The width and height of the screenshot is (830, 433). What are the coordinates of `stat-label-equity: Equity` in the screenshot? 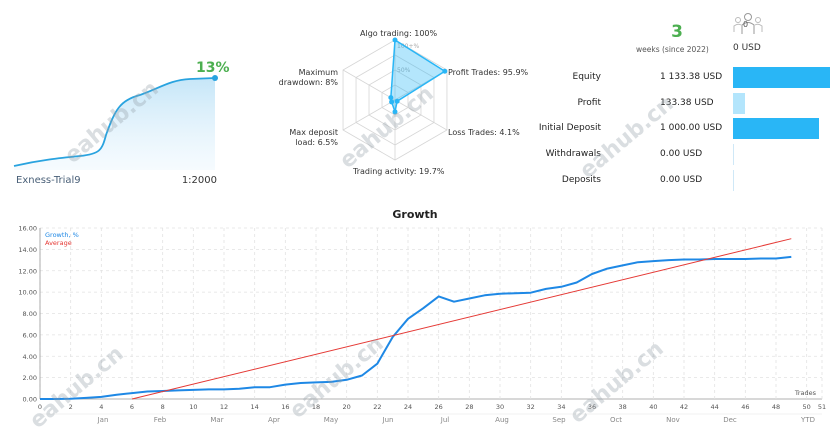 It's located at (586, 77).